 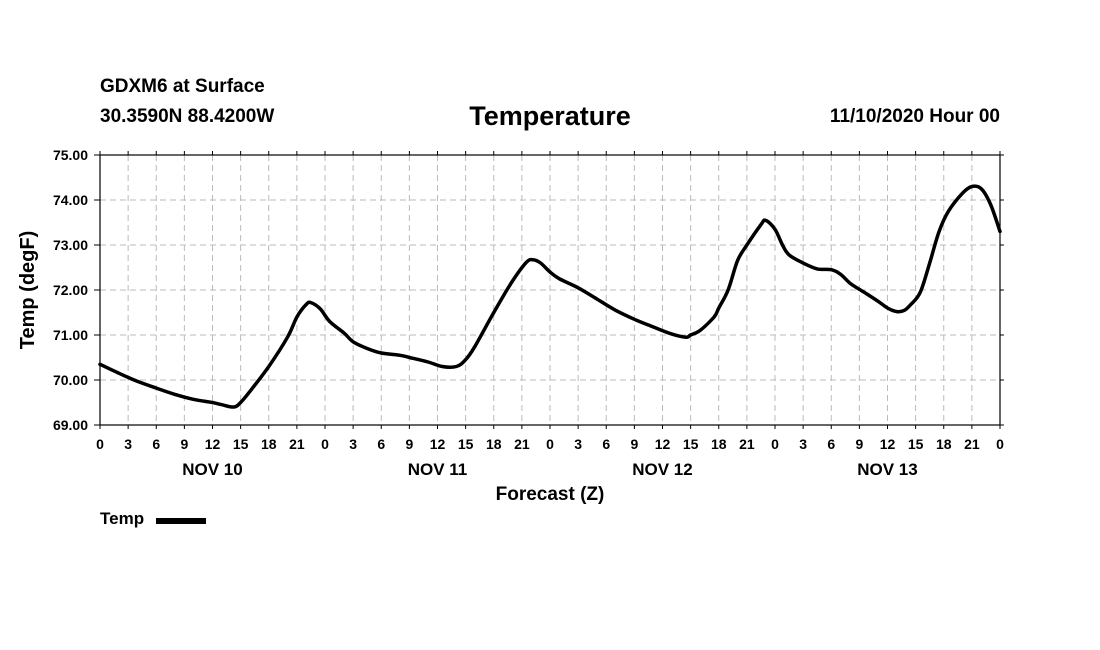 I want to click on x-axis-label: Forecast (Z), so click(x=550, y=494).